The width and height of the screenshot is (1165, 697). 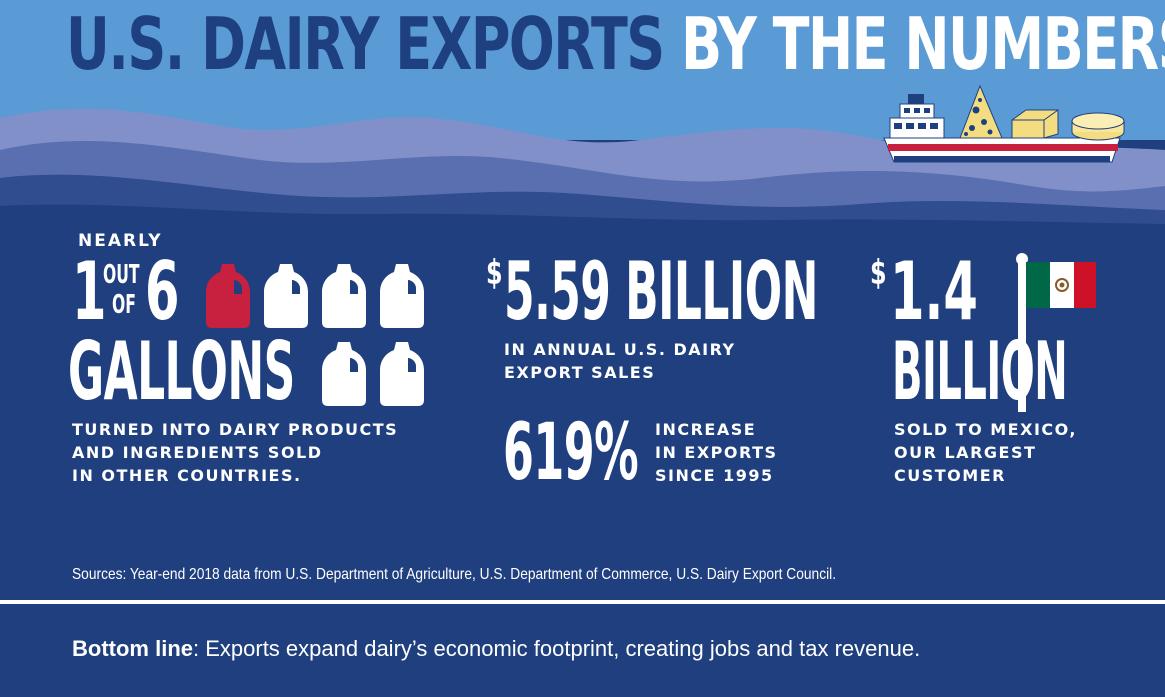 I want to click on increase-value: 619%, so click(x=571, y=453).